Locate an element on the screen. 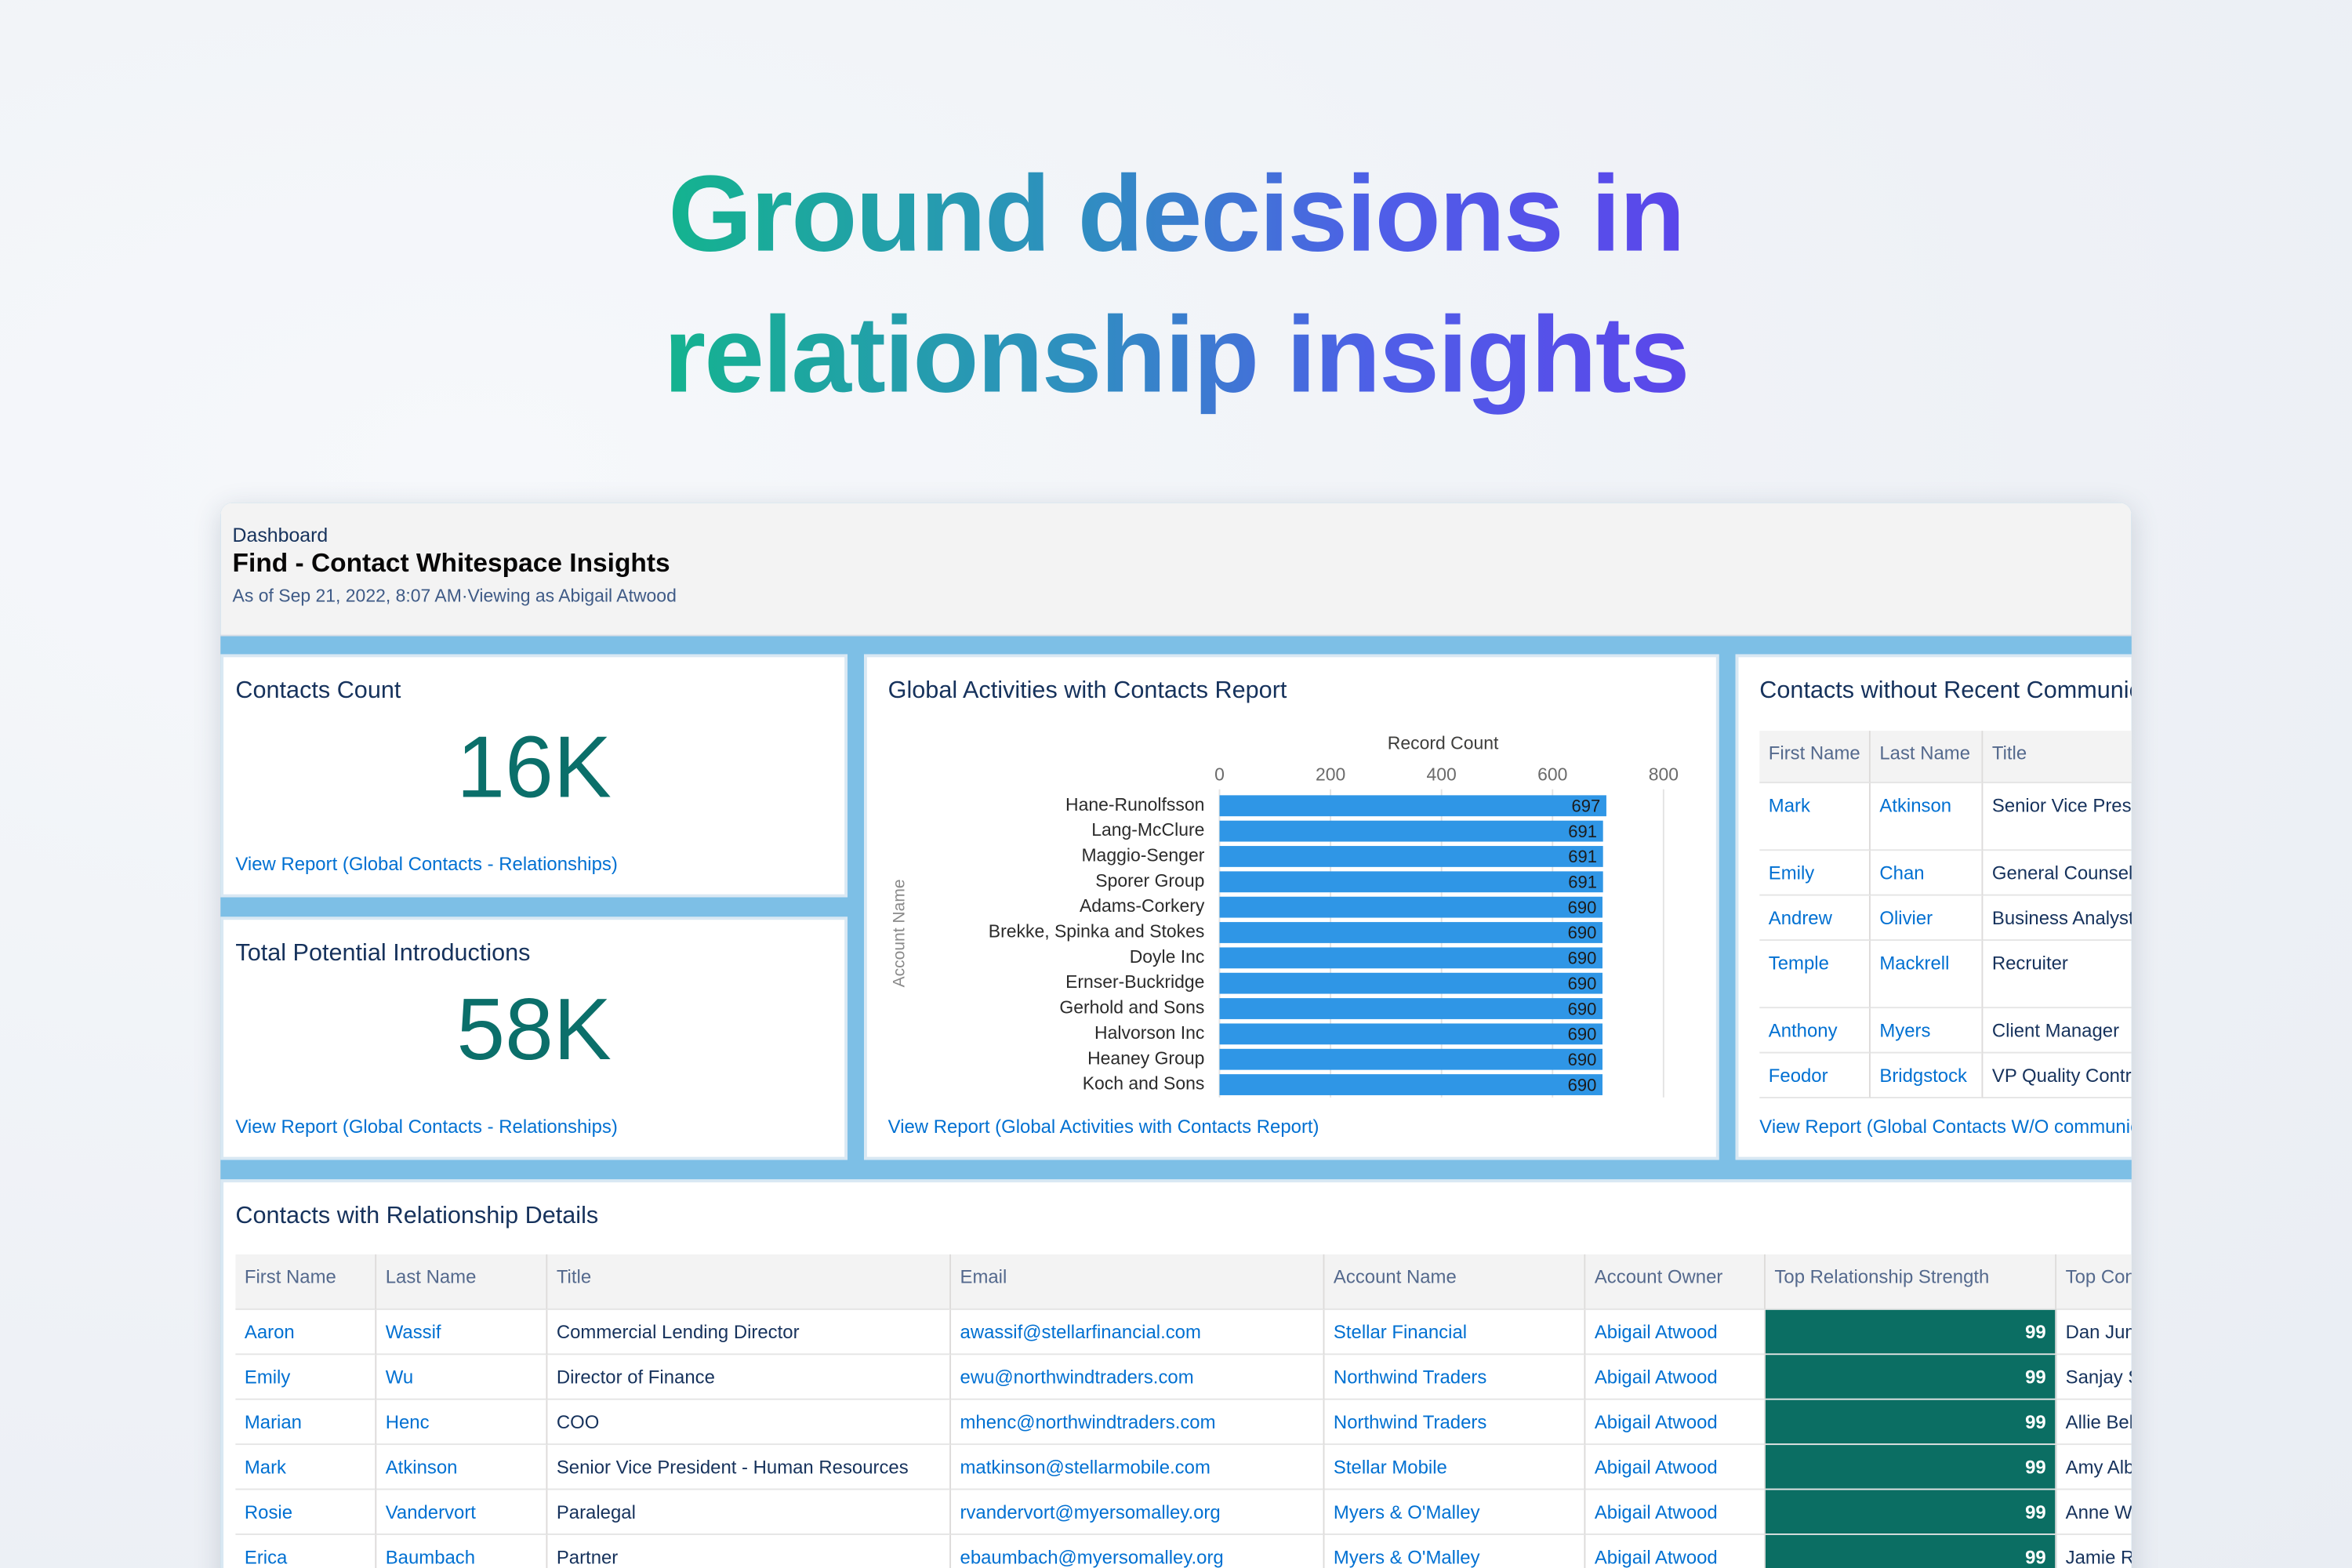 This screenshot has width=2352, height=1568. table-cell: Rosie is located at coordinates (306, 1512).